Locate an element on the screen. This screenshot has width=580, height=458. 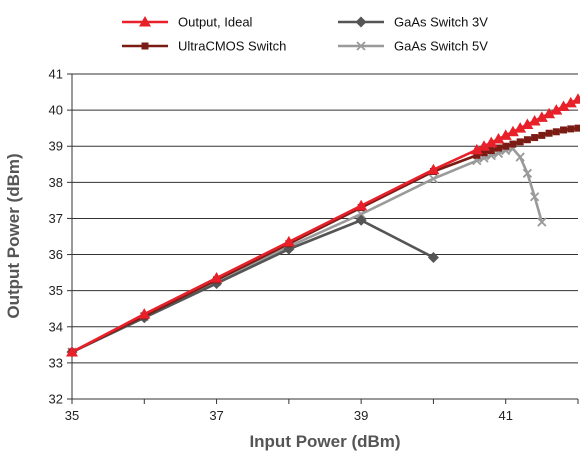
y-tick-label: 38 is located at coordinates (56, 182).